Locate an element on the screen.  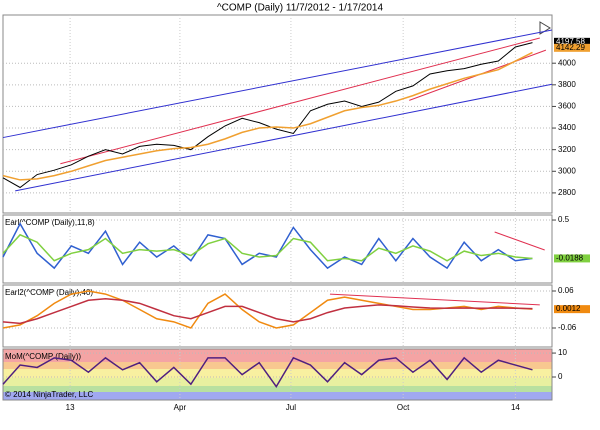
y-tick-label: -0.06 is located at coordinates (567, 327).